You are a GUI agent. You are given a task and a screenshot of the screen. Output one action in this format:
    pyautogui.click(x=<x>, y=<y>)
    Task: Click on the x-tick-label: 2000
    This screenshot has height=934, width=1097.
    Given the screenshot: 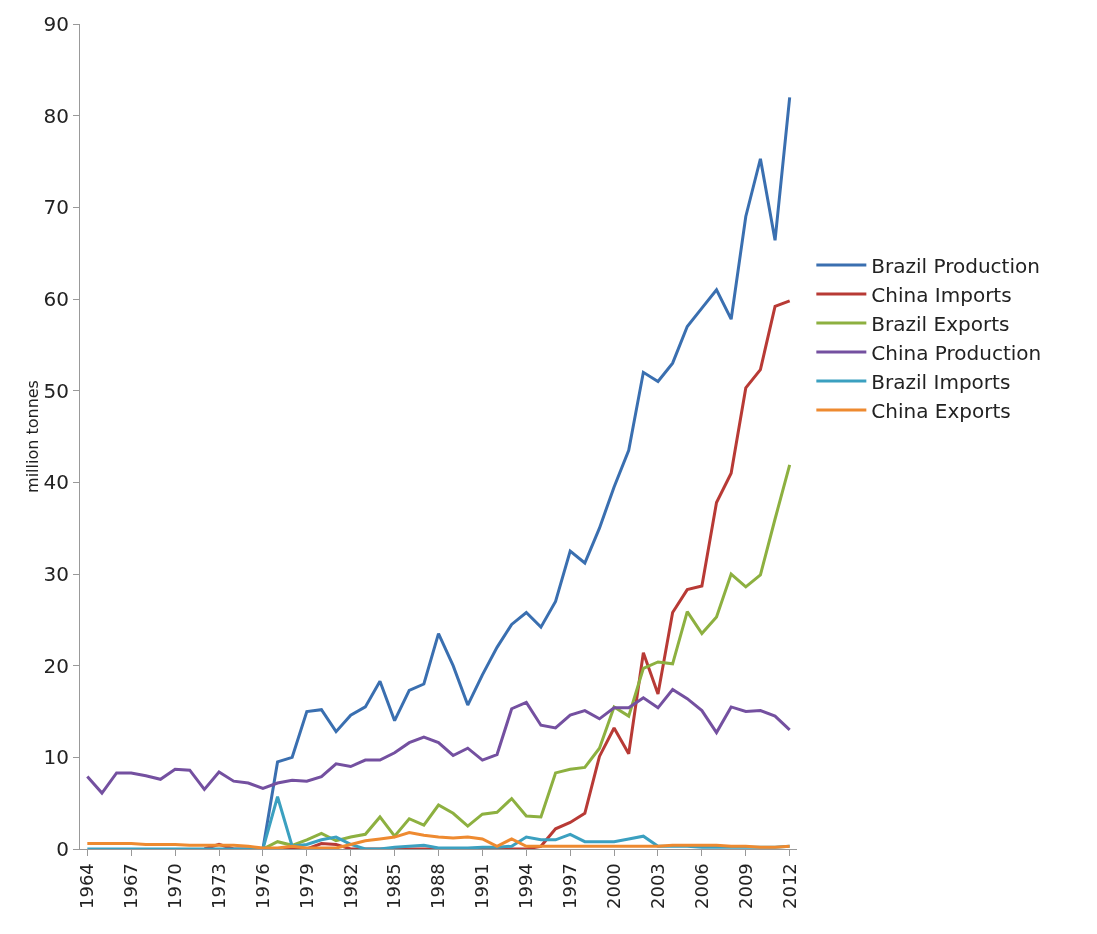 What is the action you would take?
    pyautogui.click(x=613, y=886)
    